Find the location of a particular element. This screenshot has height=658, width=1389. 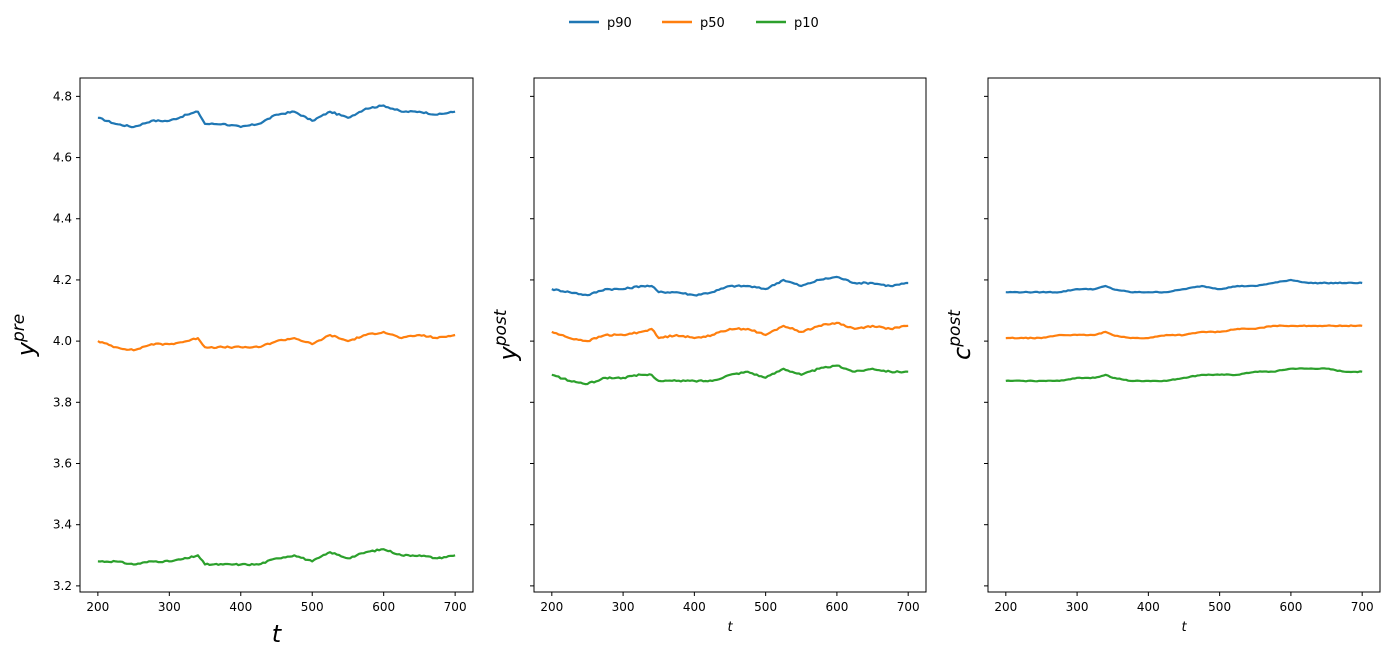

y-axis-label: ypost is located at coordinates (506, 334).